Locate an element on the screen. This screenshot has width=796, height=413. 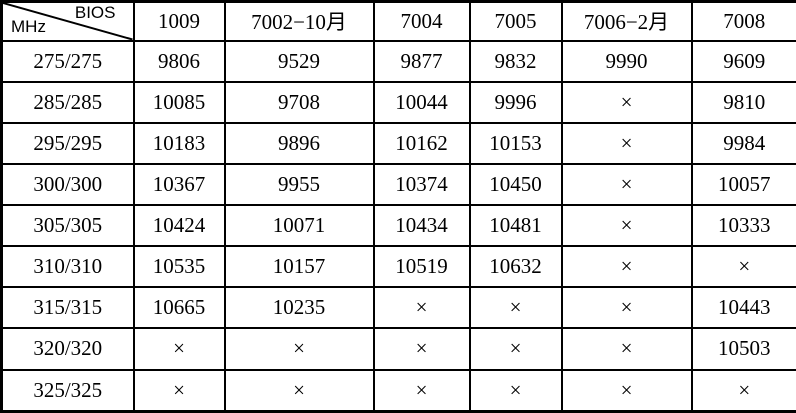
cell-score: 9877 is located at coordinates (421, 61).